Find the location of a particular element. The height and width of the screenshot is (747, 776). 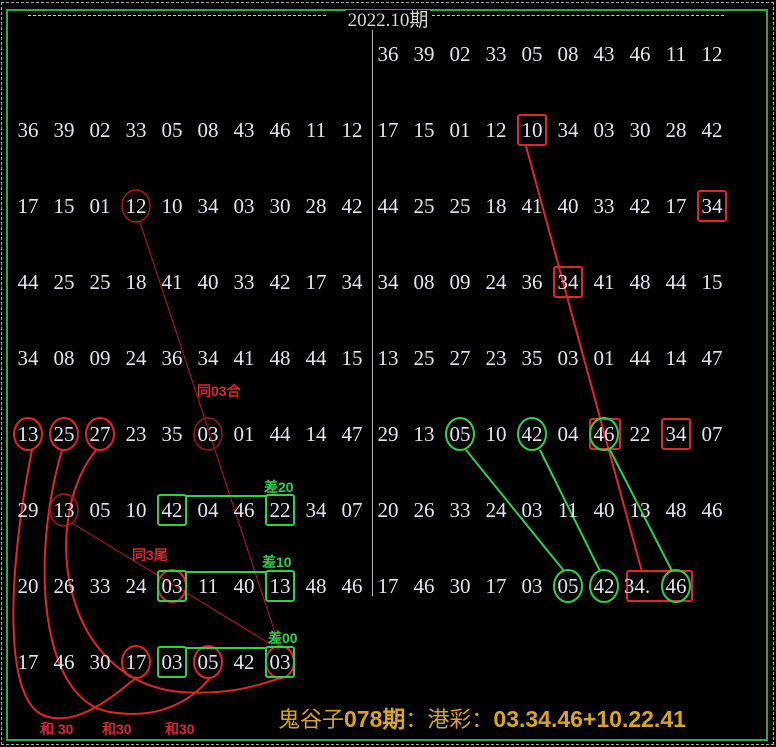

label-sum-30: 和 30 is located at coordinates (57, 729).